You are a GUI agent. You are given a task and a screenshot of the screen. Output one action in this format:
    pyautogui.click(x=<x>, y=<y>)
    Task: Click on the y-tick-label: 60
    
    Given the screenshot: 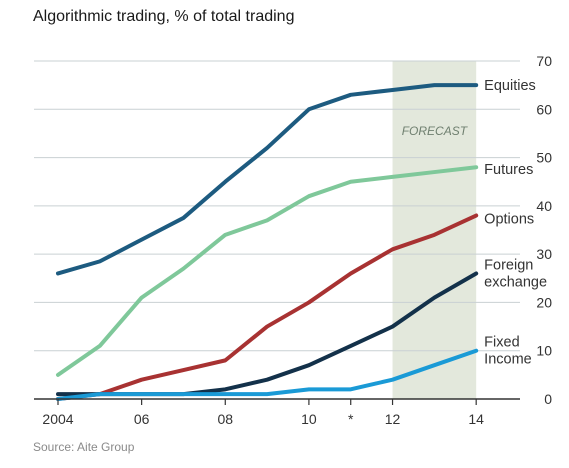 What is the action you would take?
    pyautogui.click(x=544, y=109)
    